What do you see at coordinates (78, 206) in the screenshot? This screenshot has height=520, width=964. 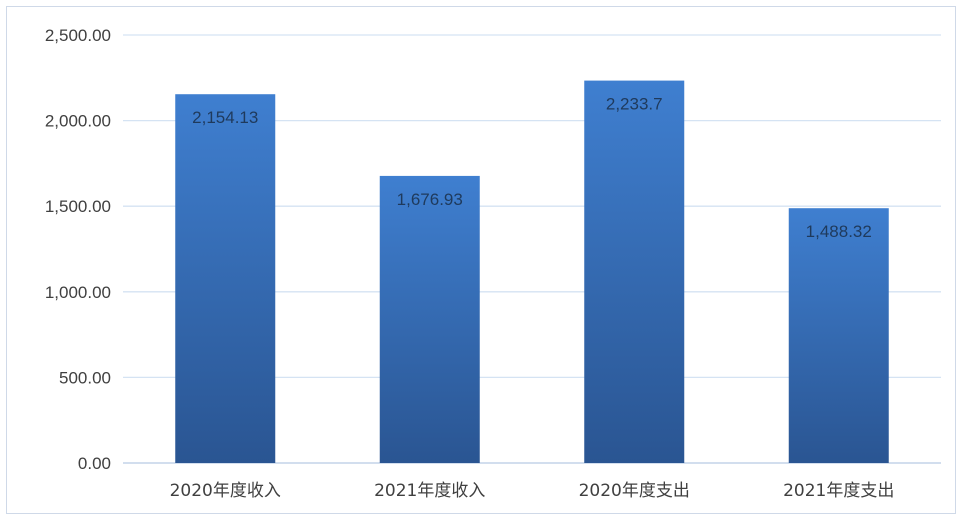 I see `y-tick-label: 1,500.00` at bounding box center [78, 206].